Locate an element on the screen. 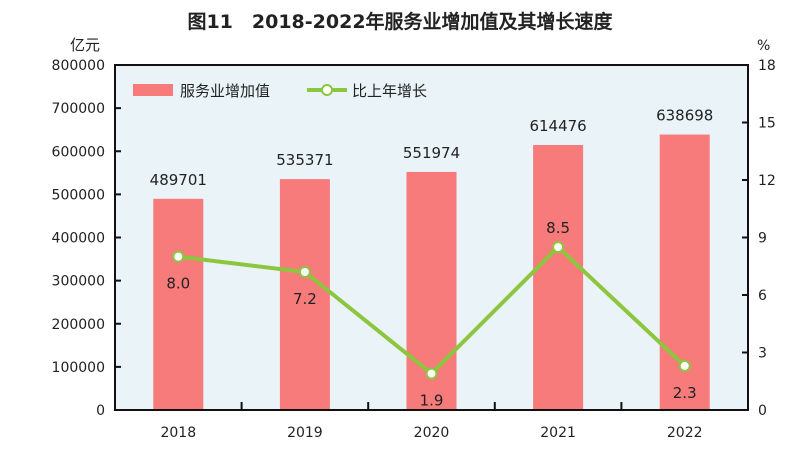 This screenshot has height=465, width=800. legend-bar-label: 服务业增加值 is located at coordinates (225, 91).